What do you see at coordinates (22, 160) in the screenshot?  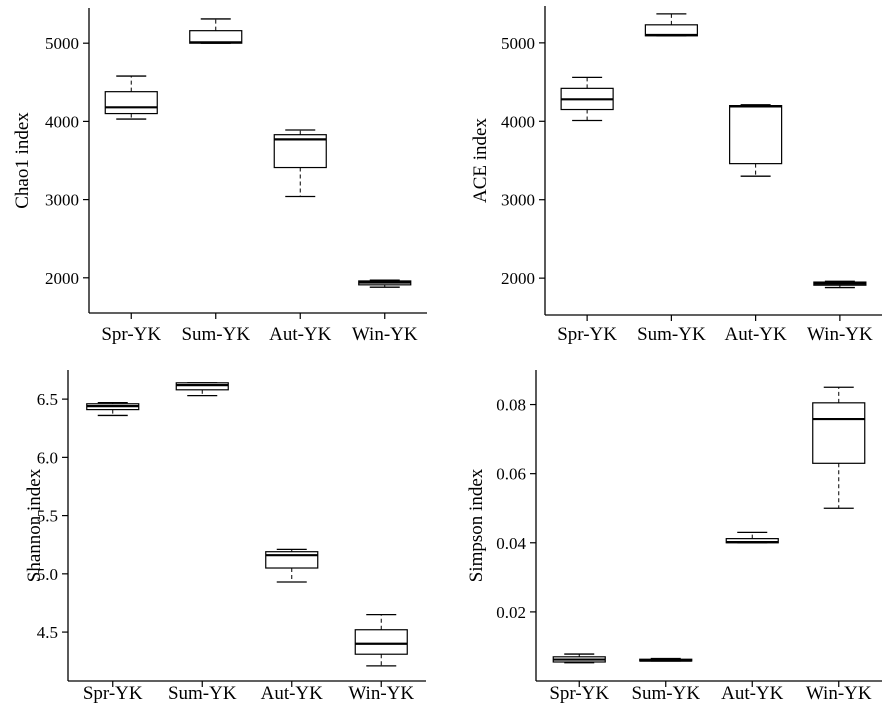 I see `y-axis-title: Chao1 index` at bounding box center [22, 160].